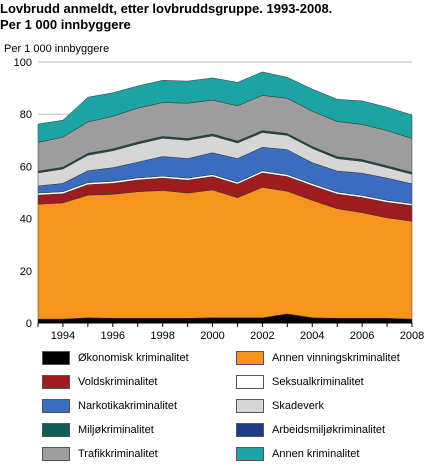  What do you see at coordinates (26, 272) in the screenshot?
I see `y-tick-label: 20` at bounding box center [26, 272].